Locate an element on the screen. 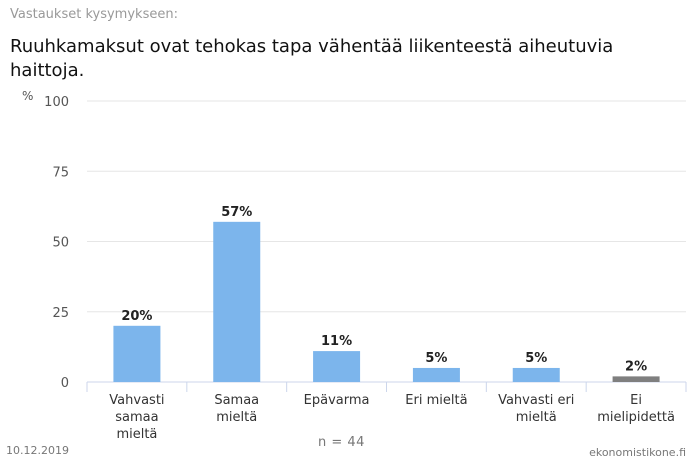  footer-date: 10.12.2019 is located at coordinates (37, 450).